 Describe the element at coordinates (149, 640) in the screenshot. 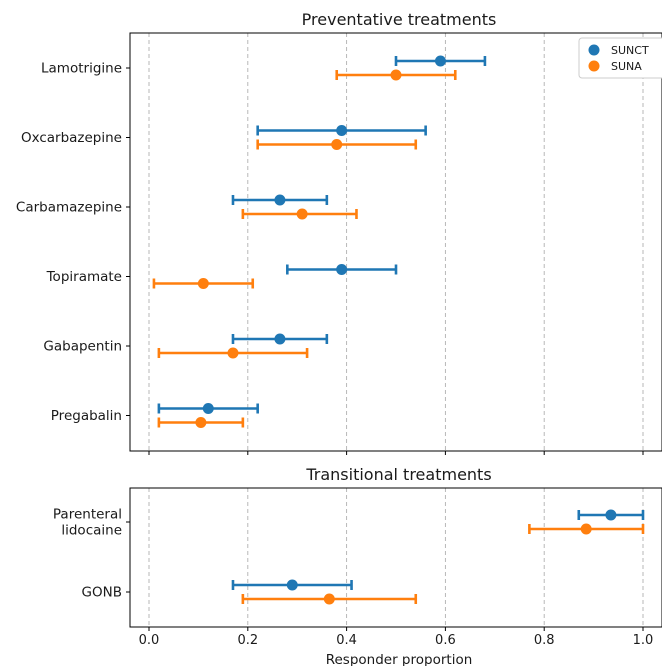

I see `x-tick-label: 0.0` at that location.